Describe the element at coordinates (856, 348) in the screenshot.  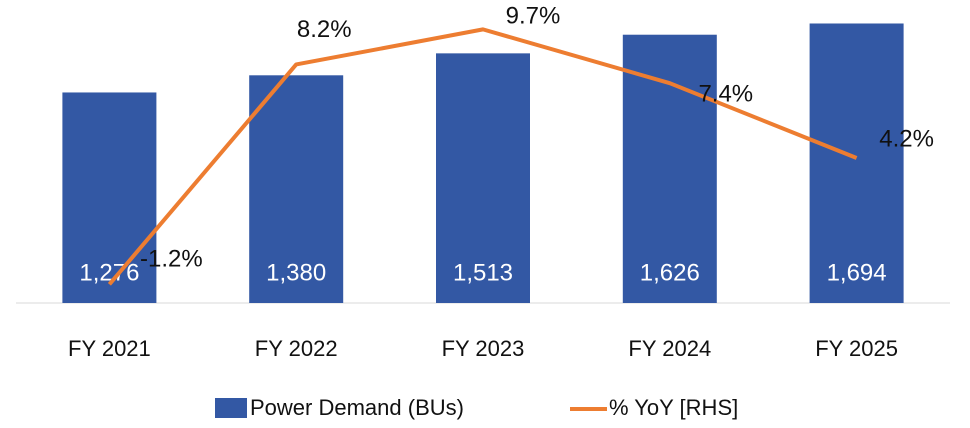
I see `x-tick-label: FY 2025` at that location.